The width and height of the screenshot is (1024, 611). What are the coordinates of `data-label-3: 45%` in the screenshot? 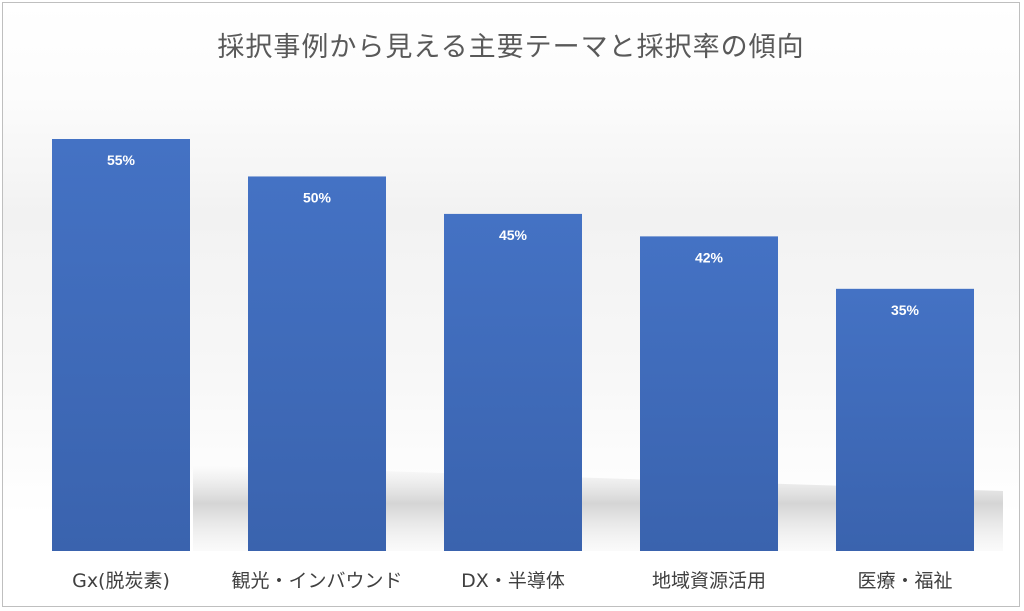 It's located at (513, 235).